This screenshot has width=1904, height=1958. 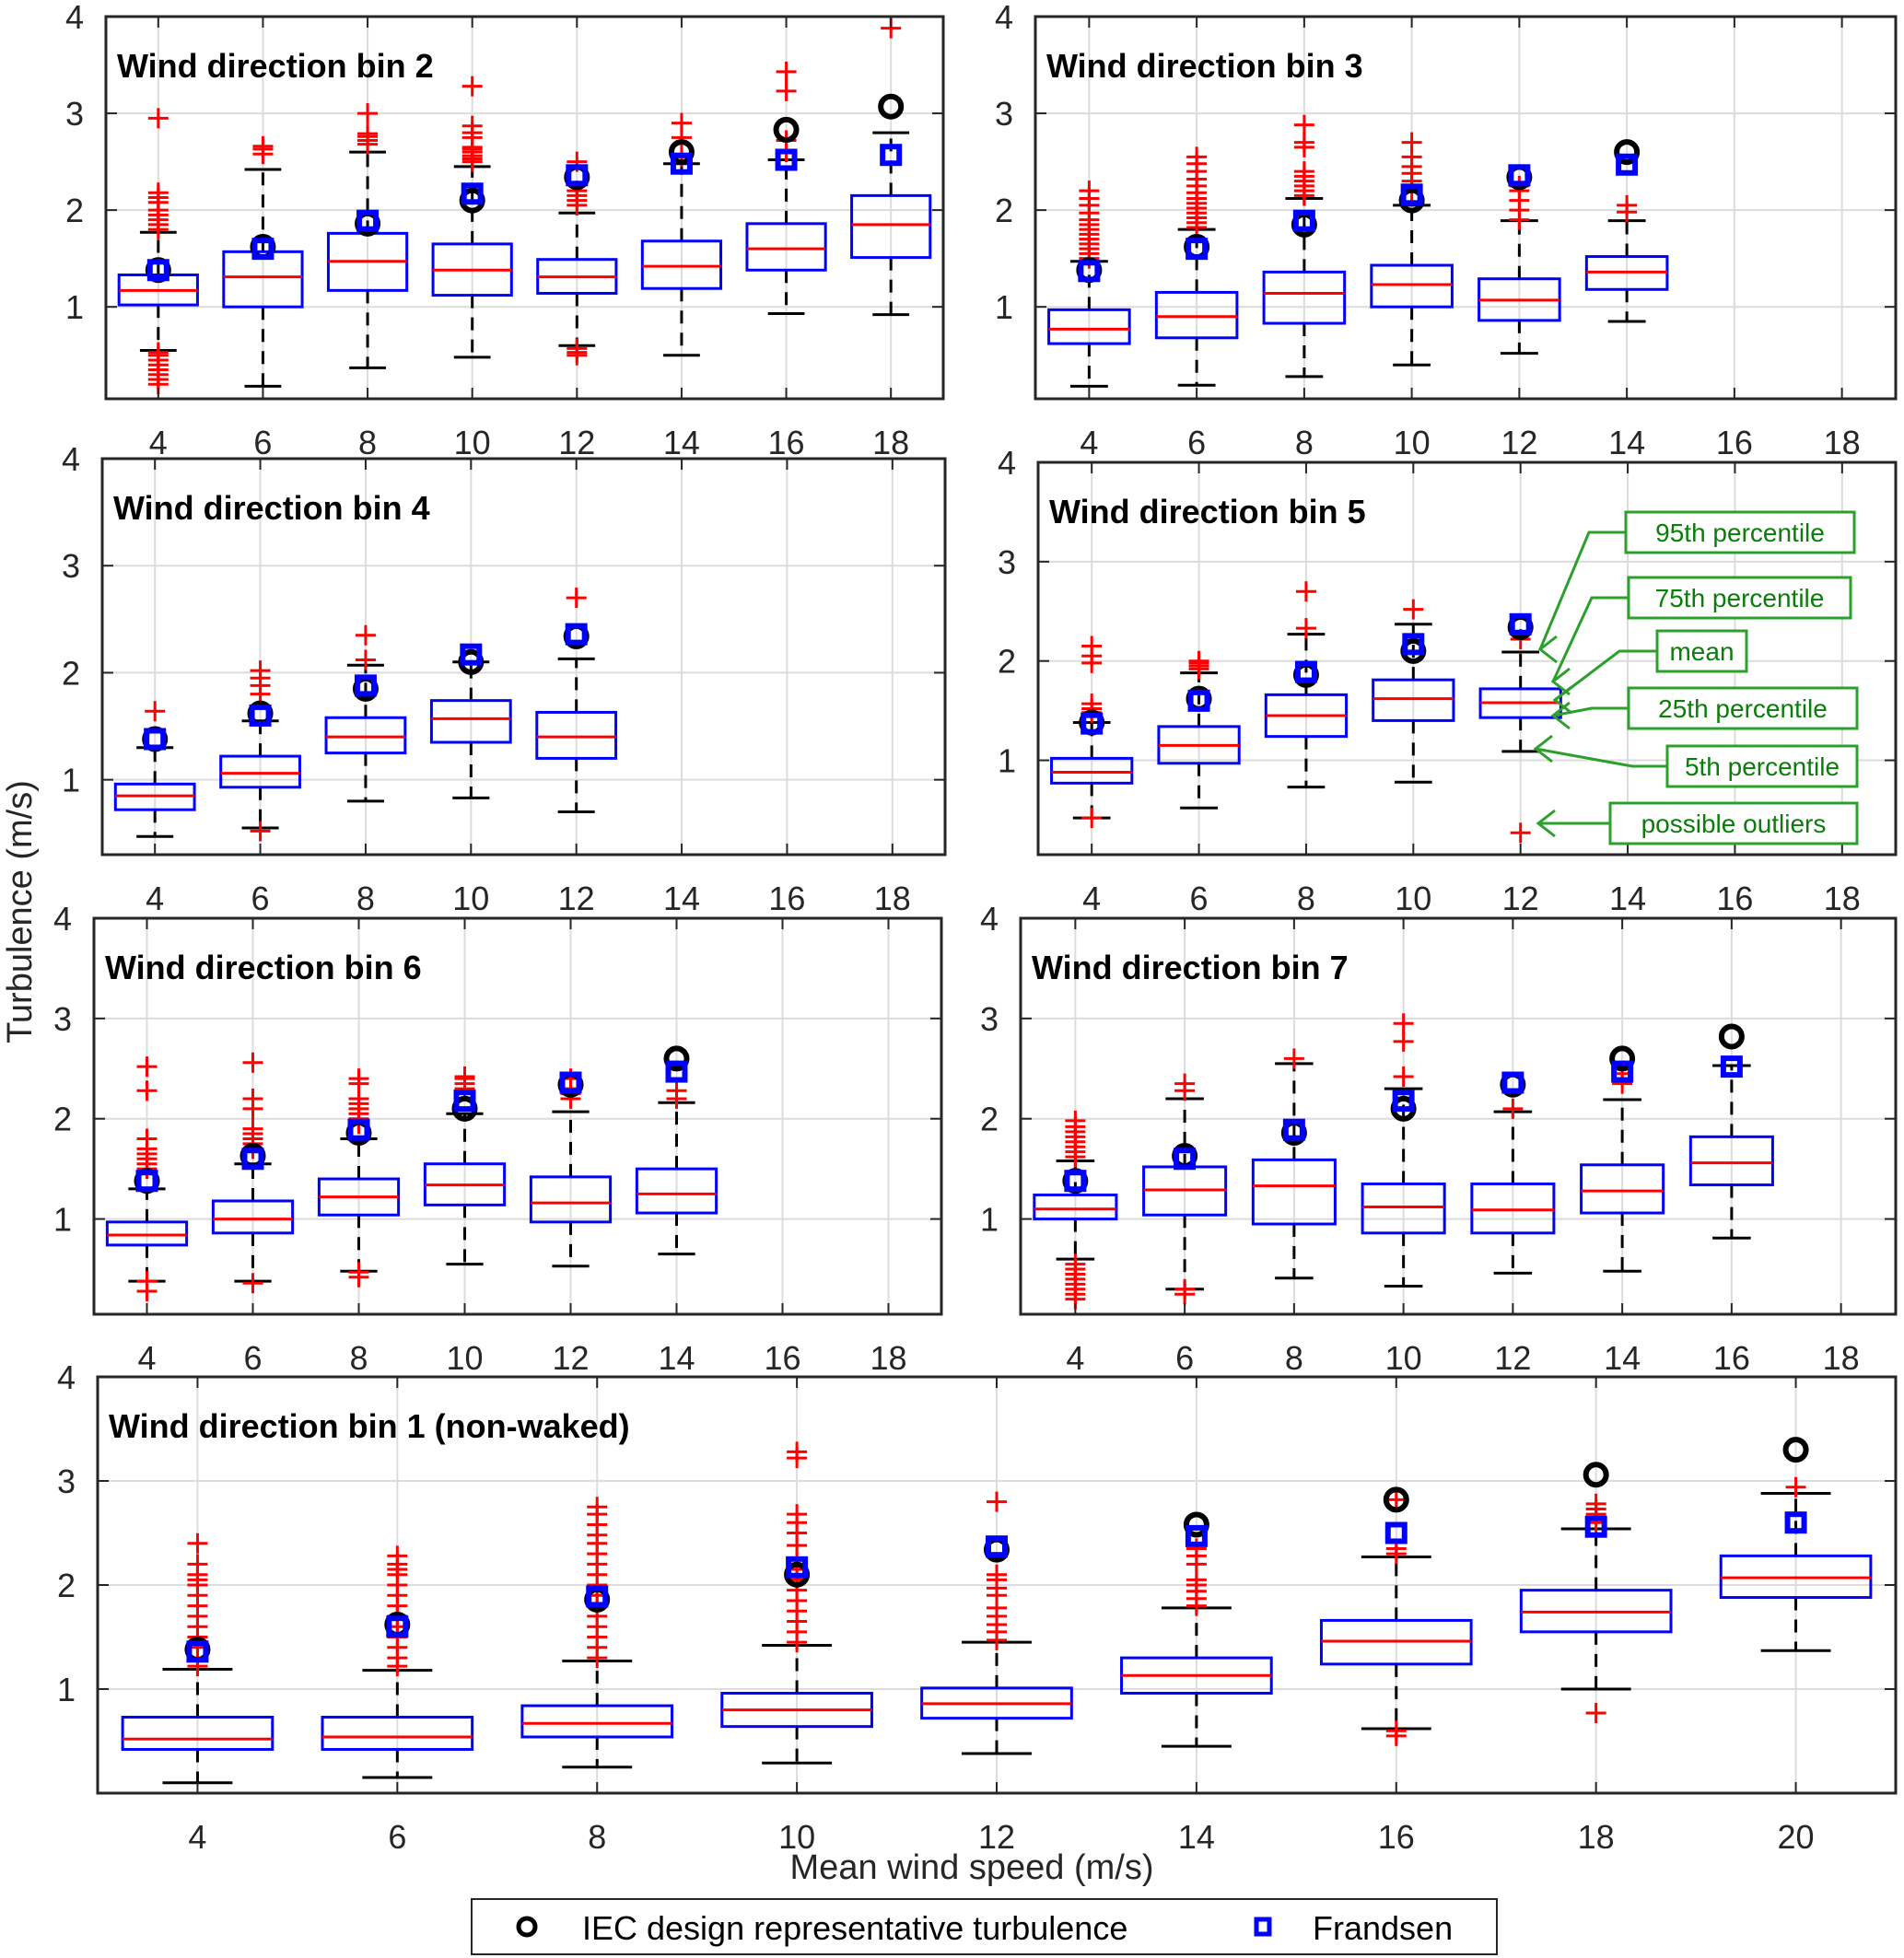 I want to click on annotation-label: possible outliers, so click(x=1734, y=824).